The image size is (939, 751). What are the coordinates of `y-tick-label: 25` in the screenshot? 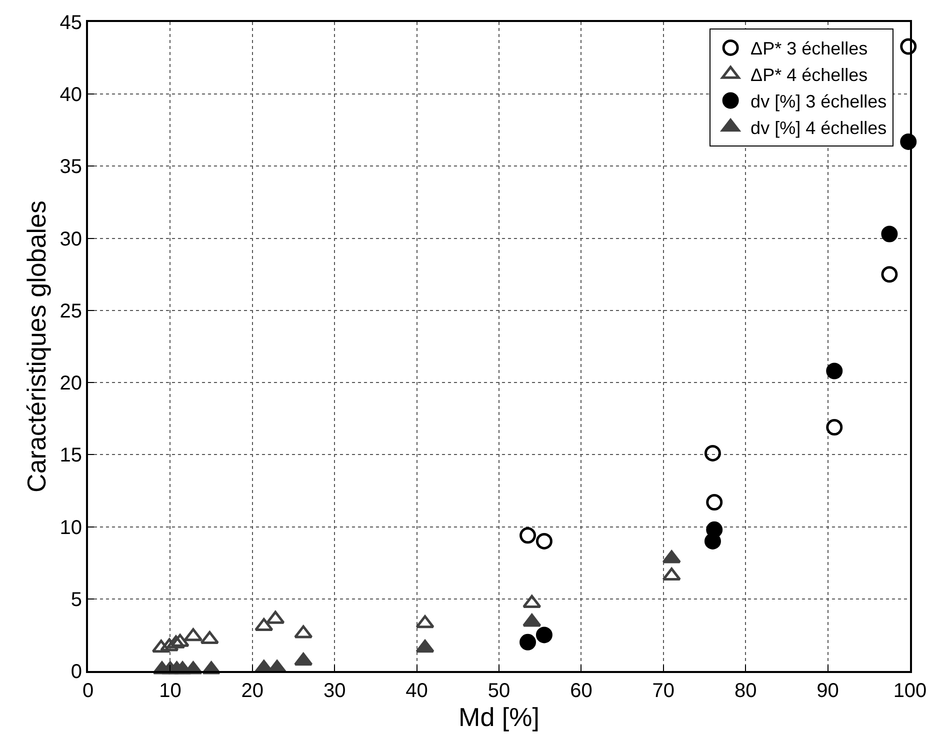 It's located at (71, 311).